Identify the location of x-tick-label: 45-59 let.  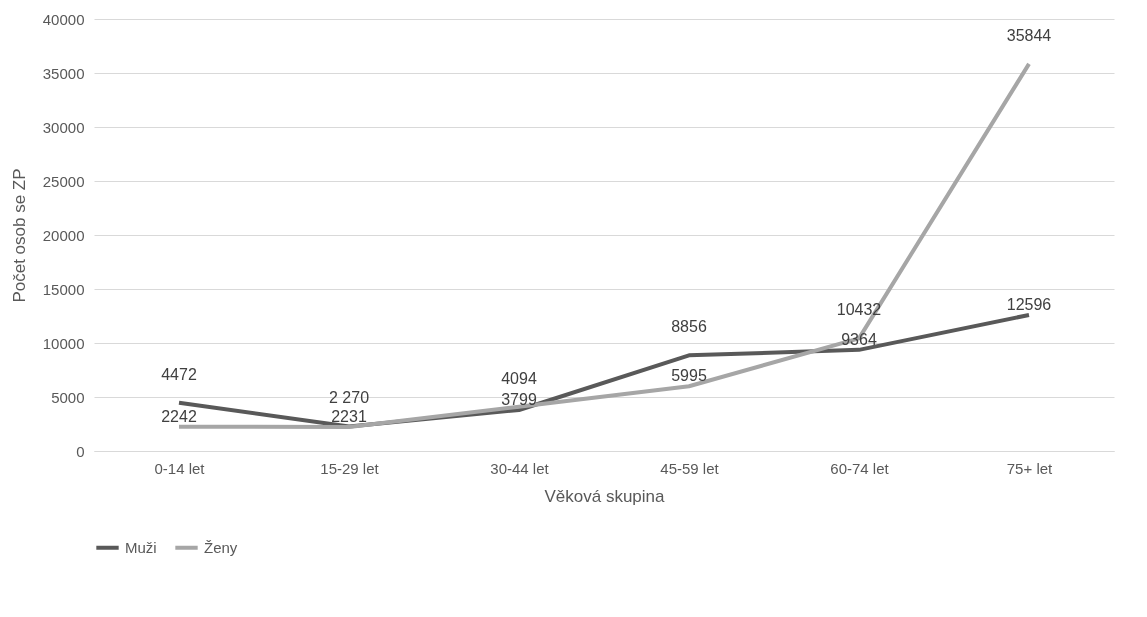
(690, 468).